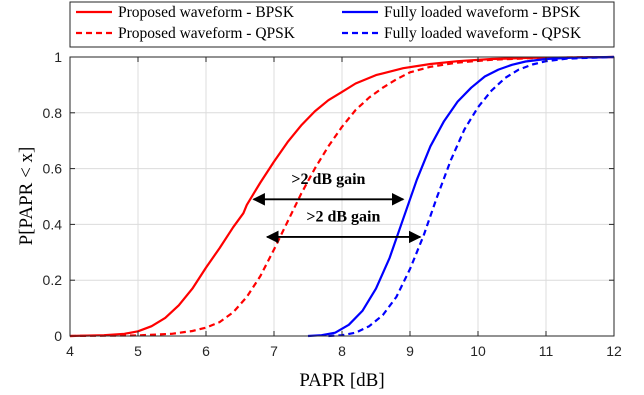 Image resolution: width=644 pixels, height=395 pixels. I want to click on legend-label-2: Proposed waveform - QPSK, so click(207, 33).